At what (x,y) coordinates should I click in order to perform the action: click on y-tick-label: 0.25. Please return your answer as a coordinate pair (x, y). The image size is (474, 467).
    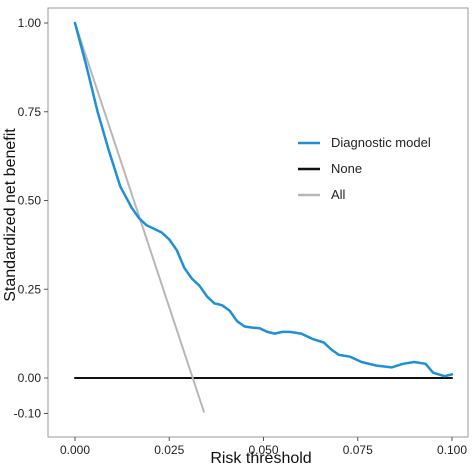
    Looking at the image, I should click on (30, 289).